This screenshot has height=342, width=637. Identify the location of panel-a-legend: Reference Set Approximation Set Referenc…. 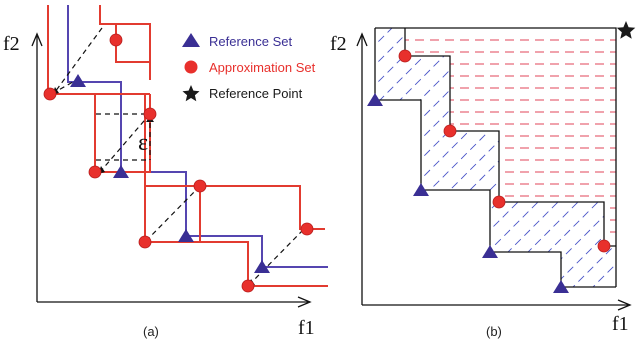
(249, 67).